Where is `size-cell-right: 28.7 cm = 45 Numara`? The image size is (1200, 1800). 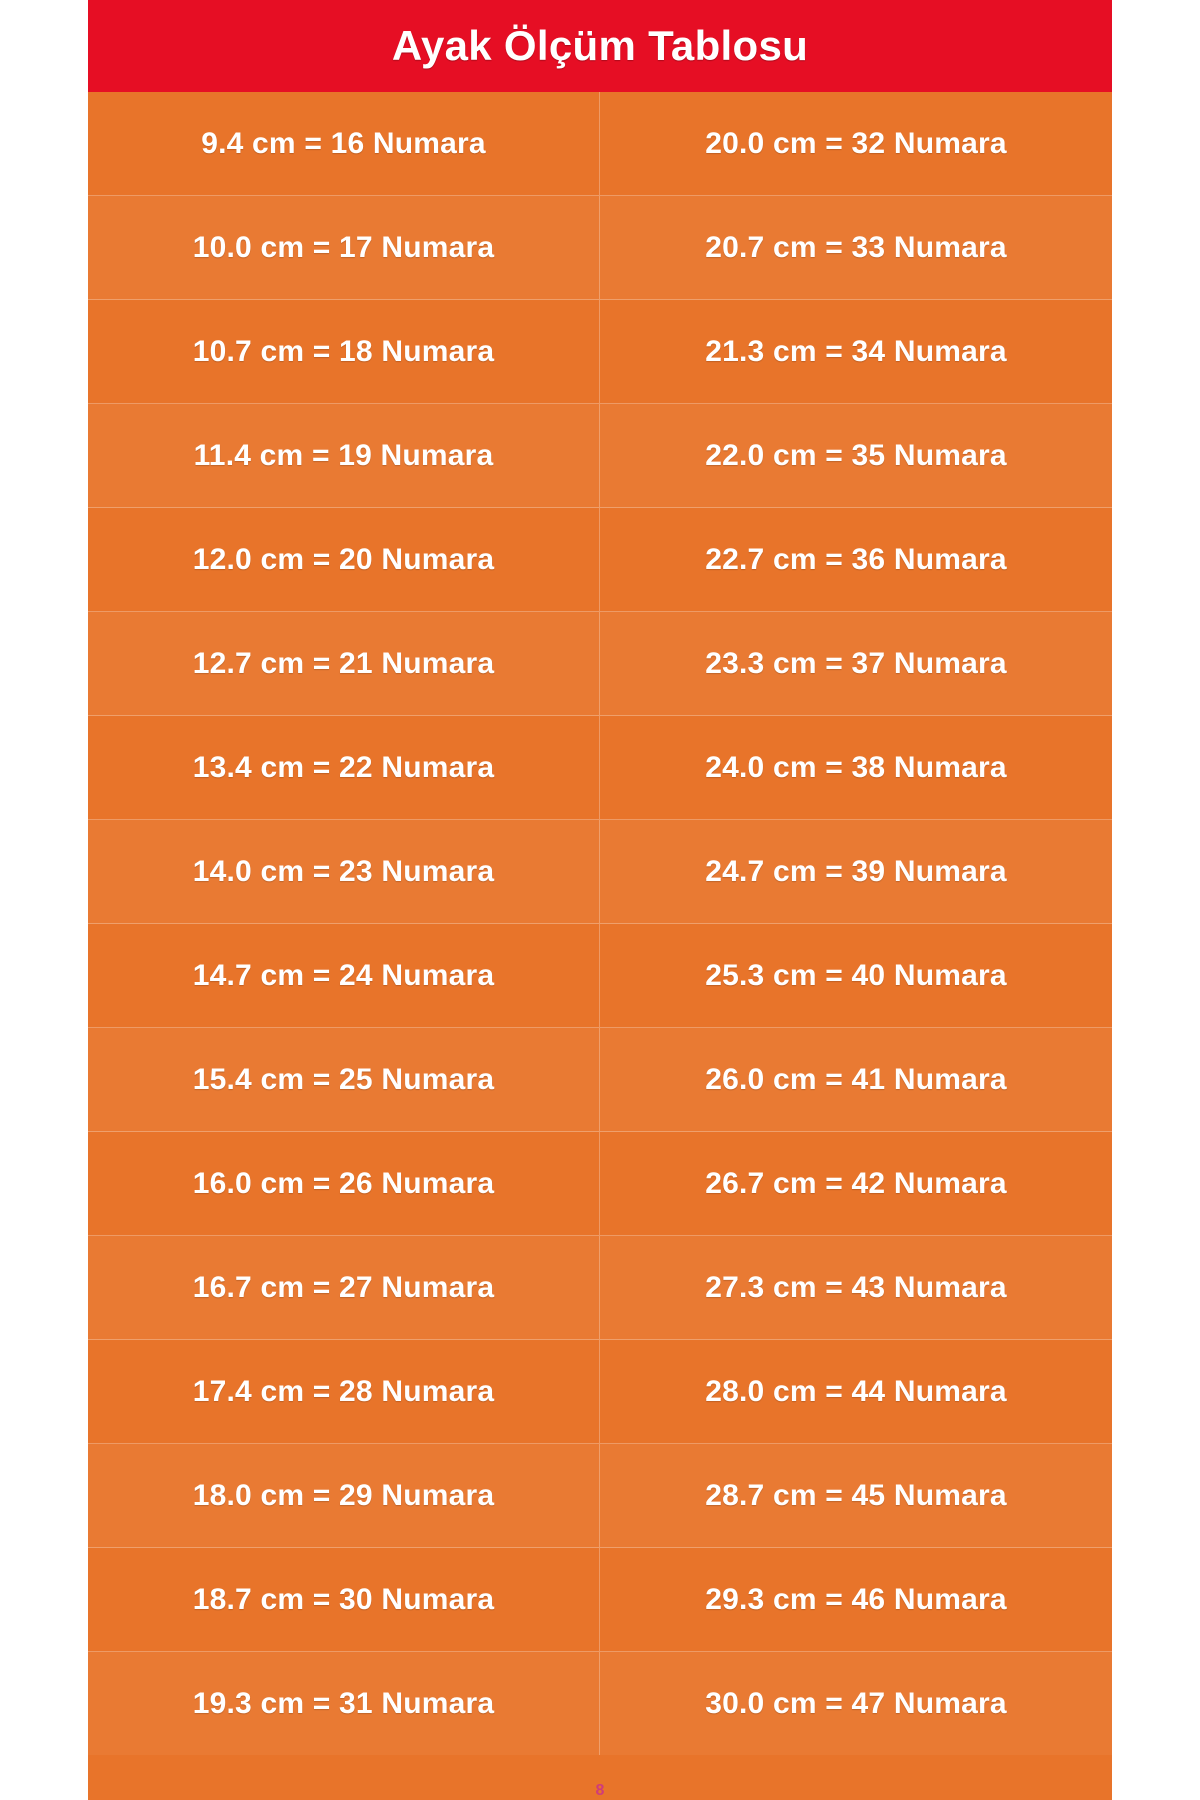 size-cell-right: 28.7 cm = 45 Numara is located at coordinates (856, 1495).